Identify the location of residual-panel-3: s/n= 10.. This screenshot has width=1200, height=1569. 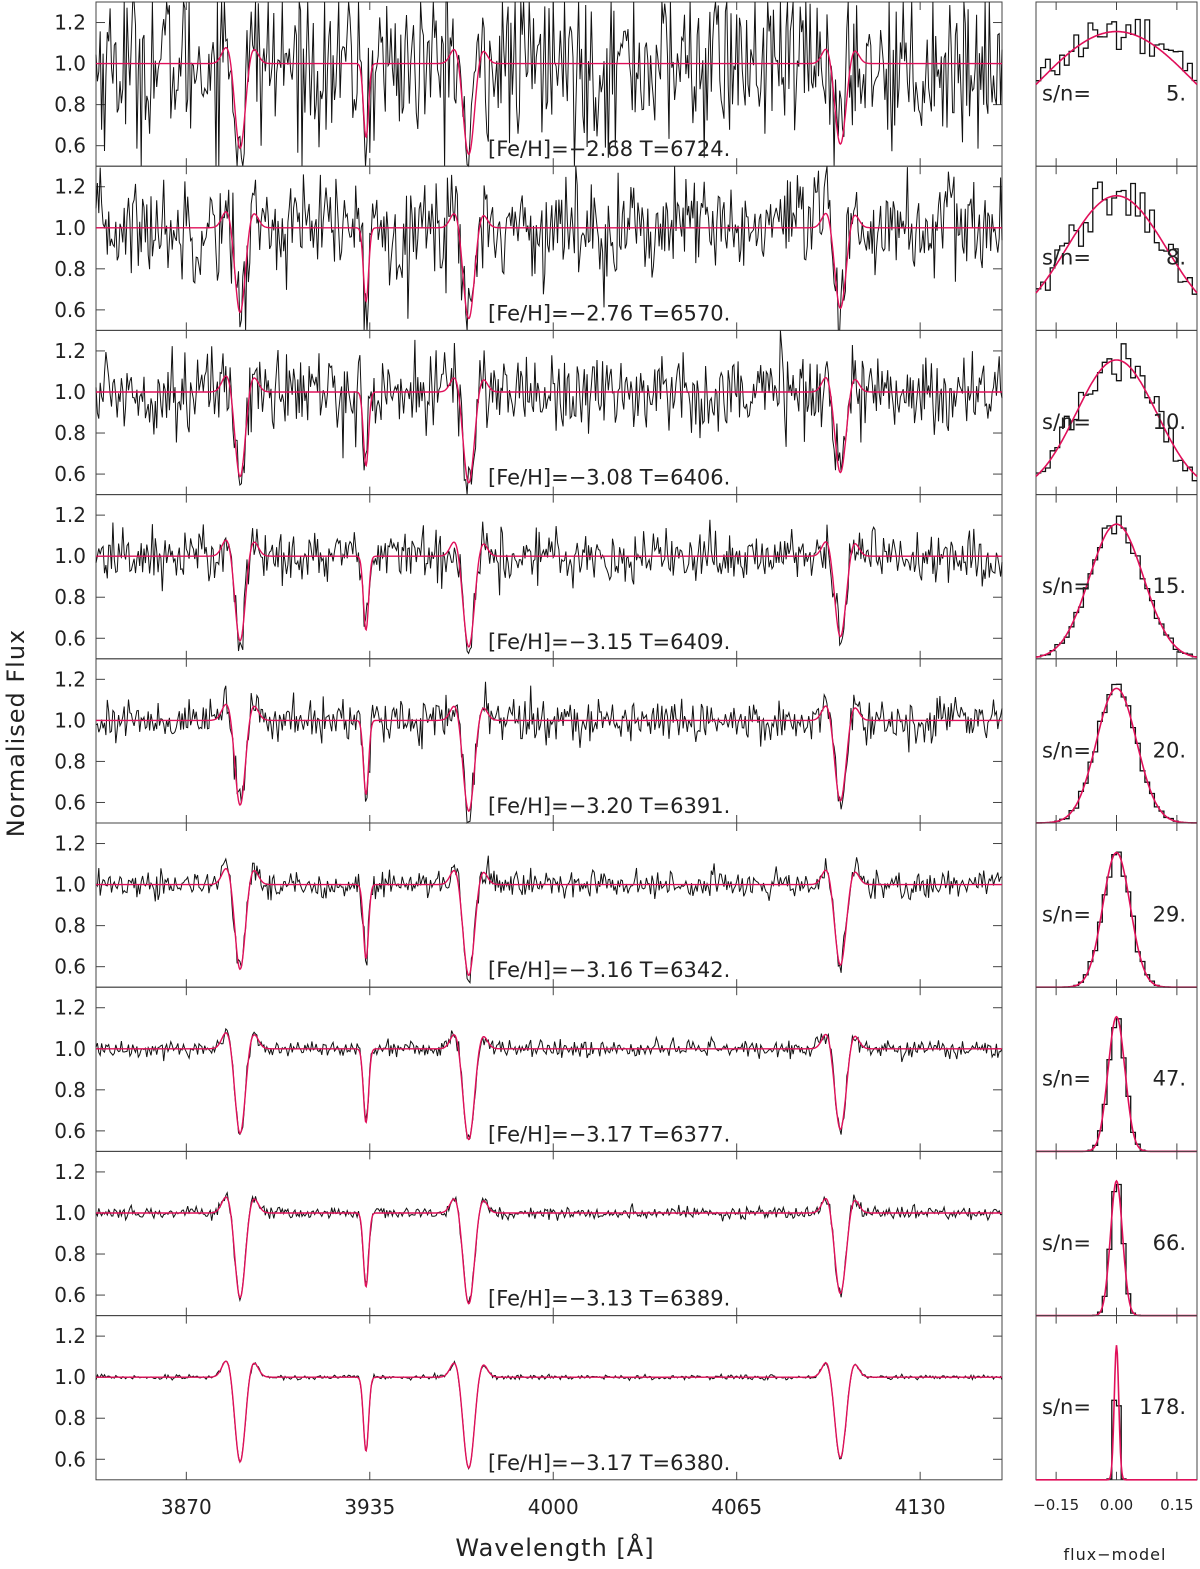
(1116, 412).